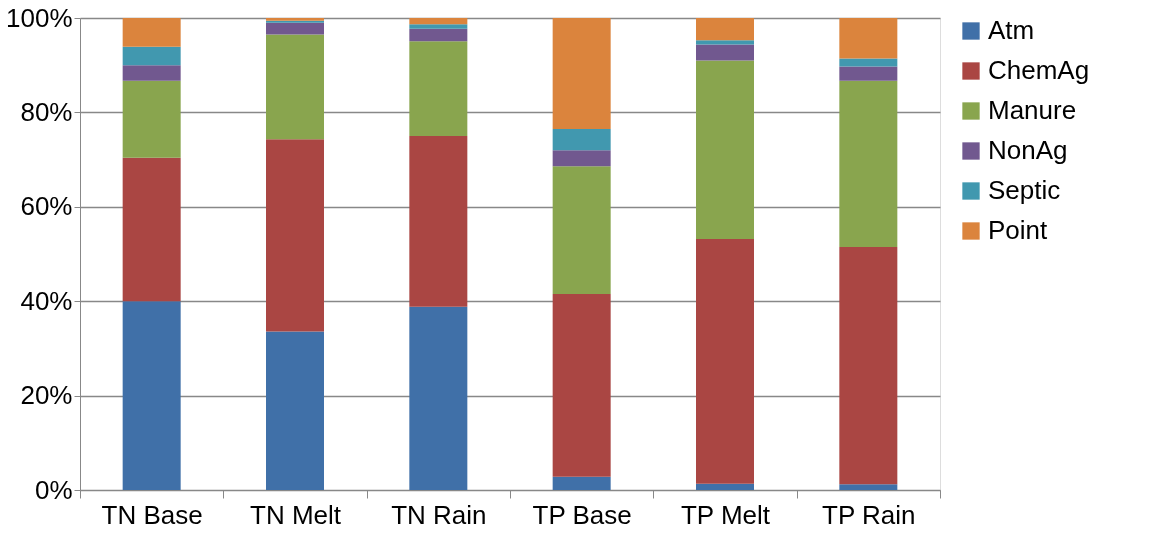 The image size is (1165, 548). Describe the element at coordinates (582, 514) in the screenshot. I see `x-tick-label: TP Base` at that location.